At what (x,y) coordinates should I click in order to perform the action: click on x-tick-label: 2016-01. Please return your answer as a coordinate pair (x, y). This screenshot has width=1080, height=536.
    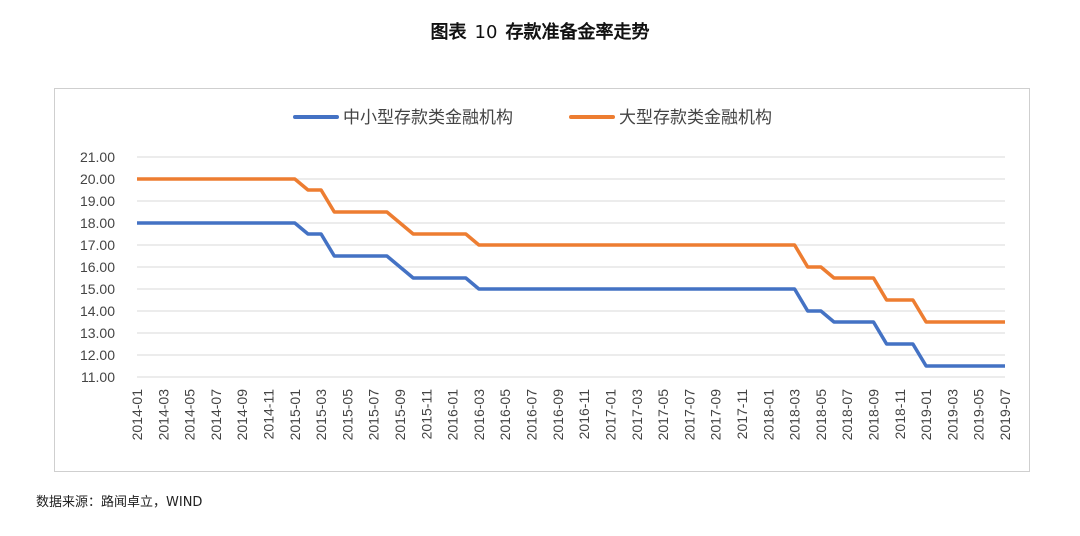
    Looking at the image, I should click on (453, 415).